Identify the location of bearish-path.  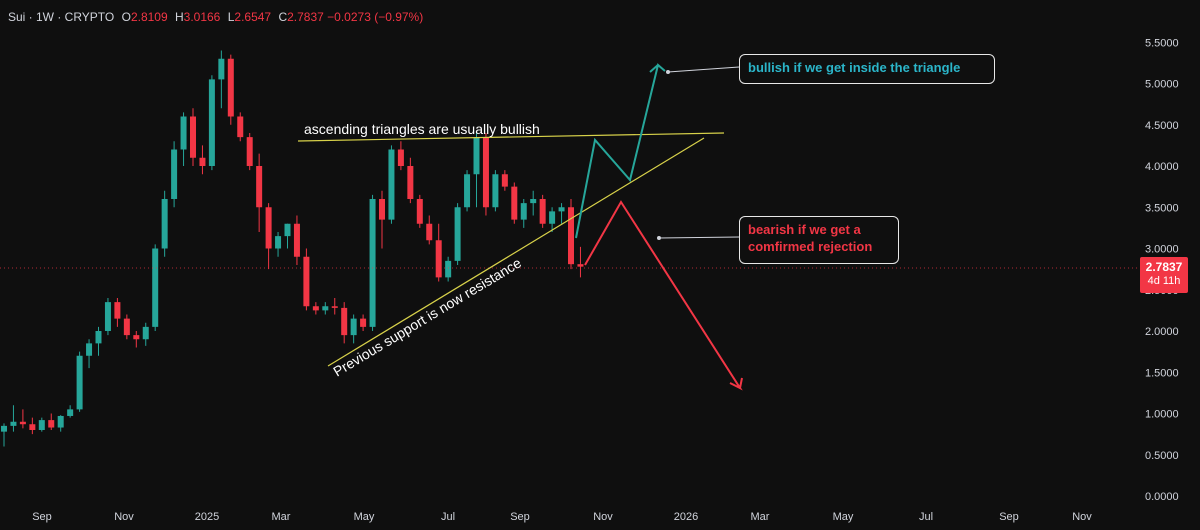
(663, 295).